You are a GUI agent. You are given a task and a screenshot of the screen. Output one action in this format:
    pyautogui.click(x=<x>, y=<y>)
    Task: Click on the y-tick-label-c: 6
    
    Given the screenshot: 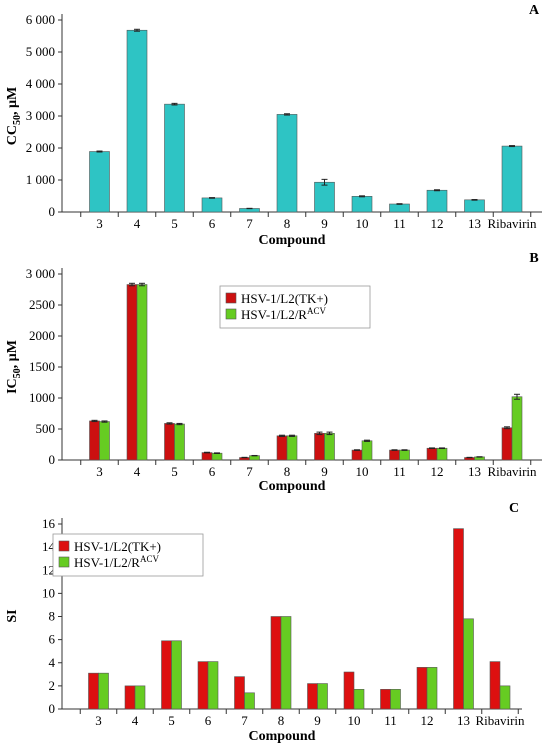 What is the action you would take?
    pyautogui.click(x=52, y=639)
    